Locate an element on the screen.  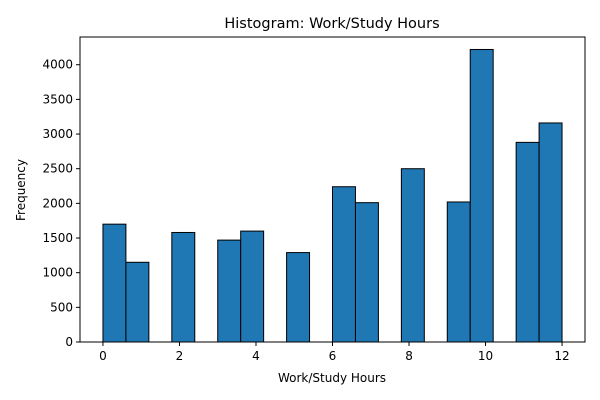
x-tick-label: 6 is located at coordinates (333, 356).